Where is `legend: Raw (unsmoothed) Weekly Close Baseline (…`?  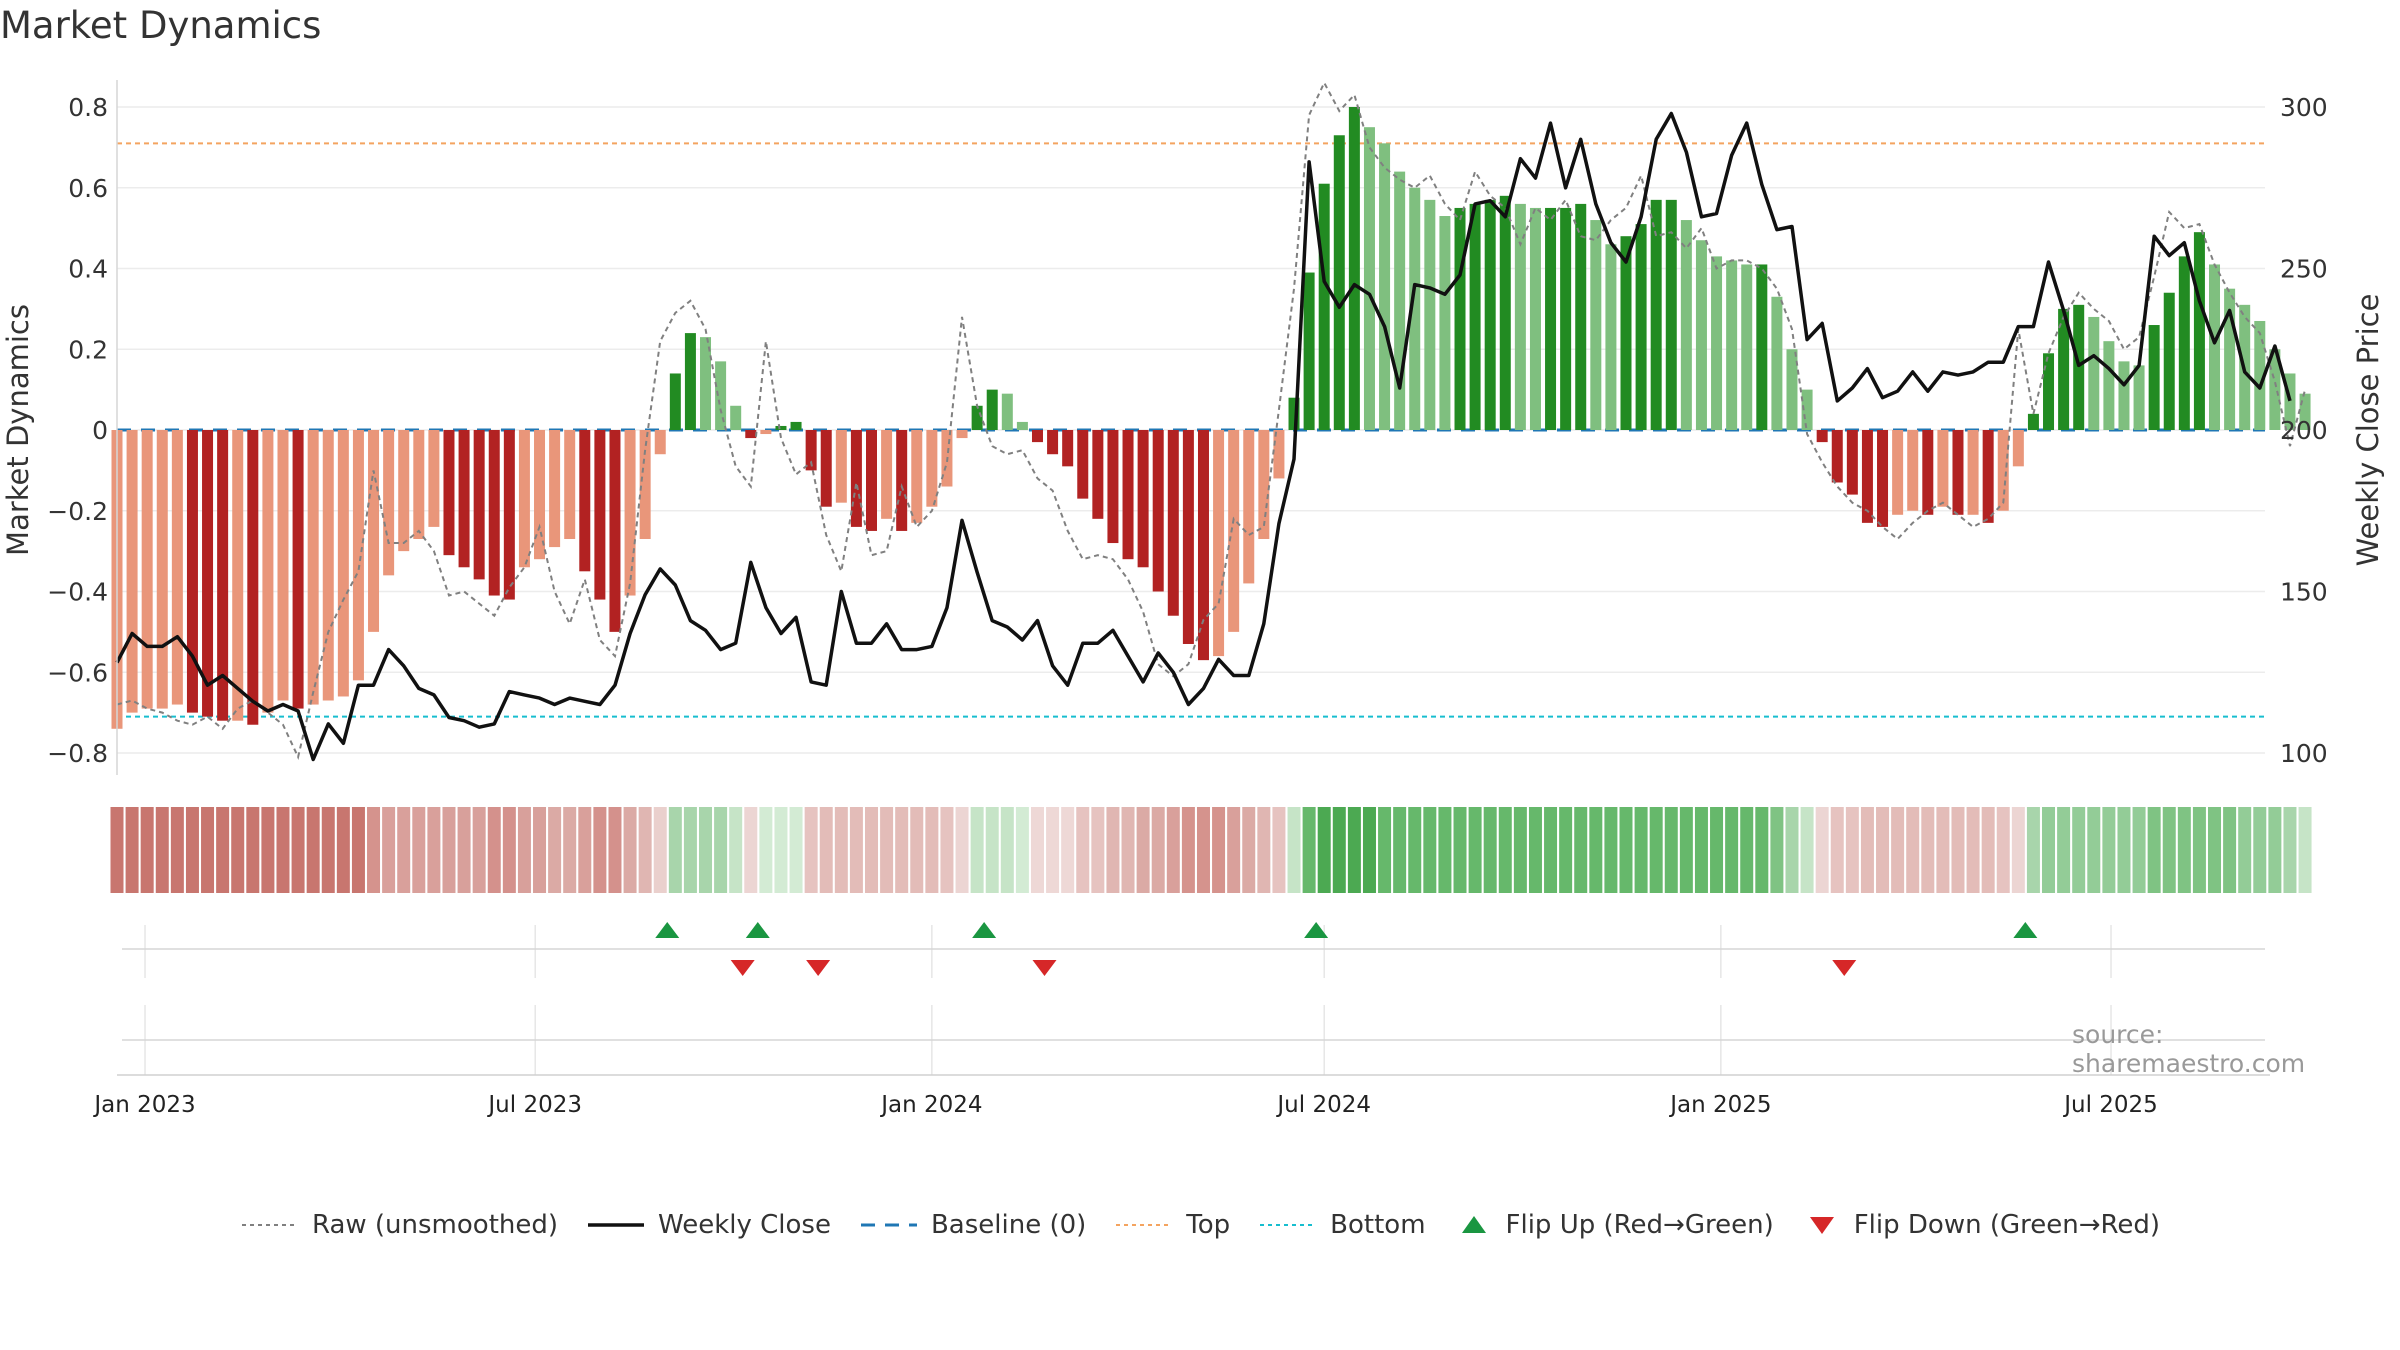
legend: Raw (unsmoothed) Weekly Close Baseline (… is located at coordinates (1200, 1225).